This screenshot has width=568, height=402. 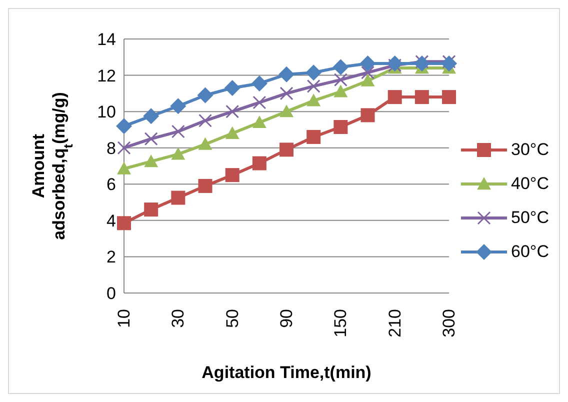 What do you see at coordinates (111, 294) in the screenshot?
I see `y-tick-label: 0` at bounding box center [111, 294].